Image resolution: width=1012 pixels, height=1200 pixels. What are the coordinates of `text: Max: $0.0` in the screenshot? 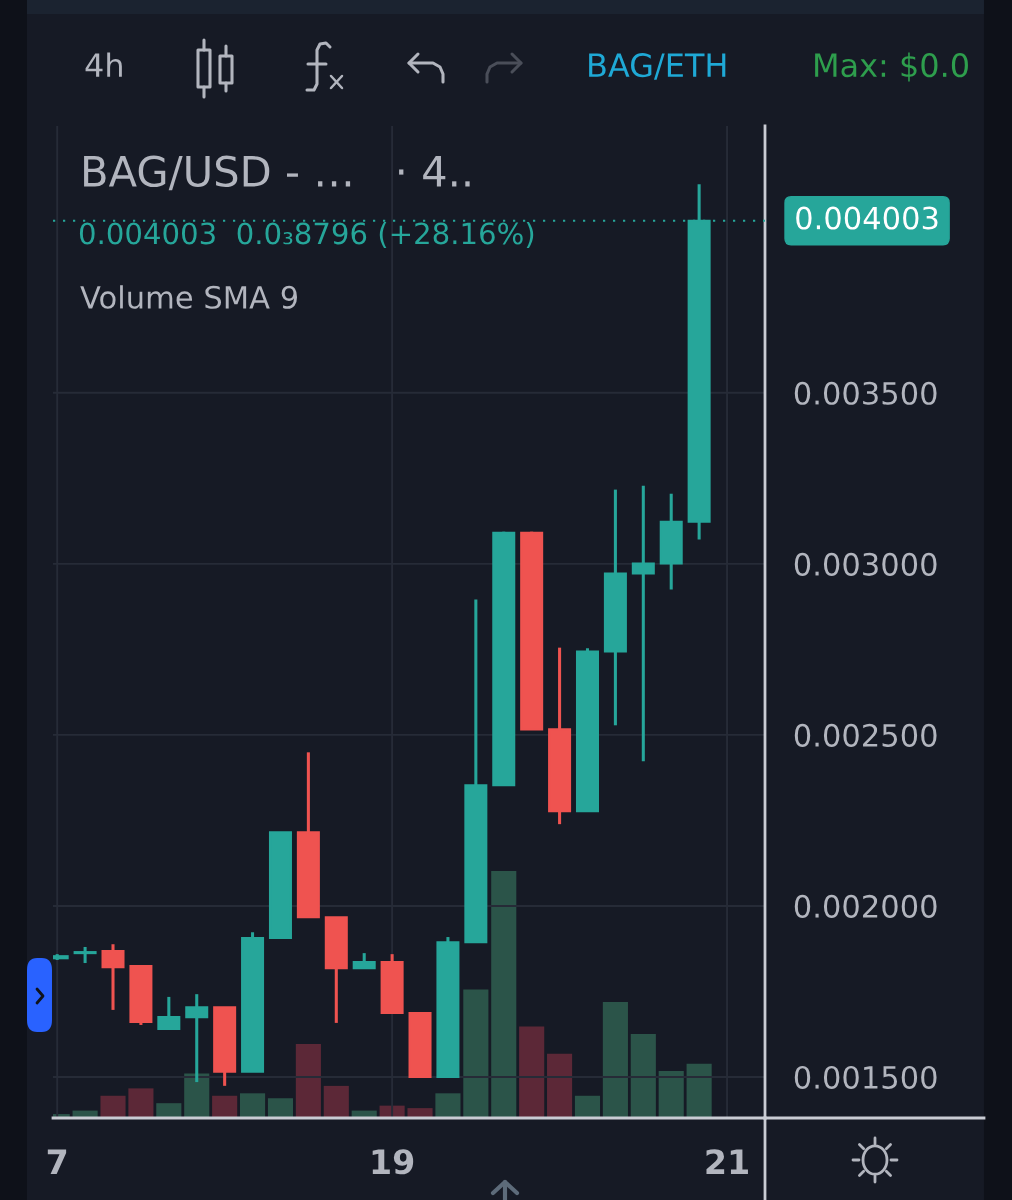 It's located at (891, 67).